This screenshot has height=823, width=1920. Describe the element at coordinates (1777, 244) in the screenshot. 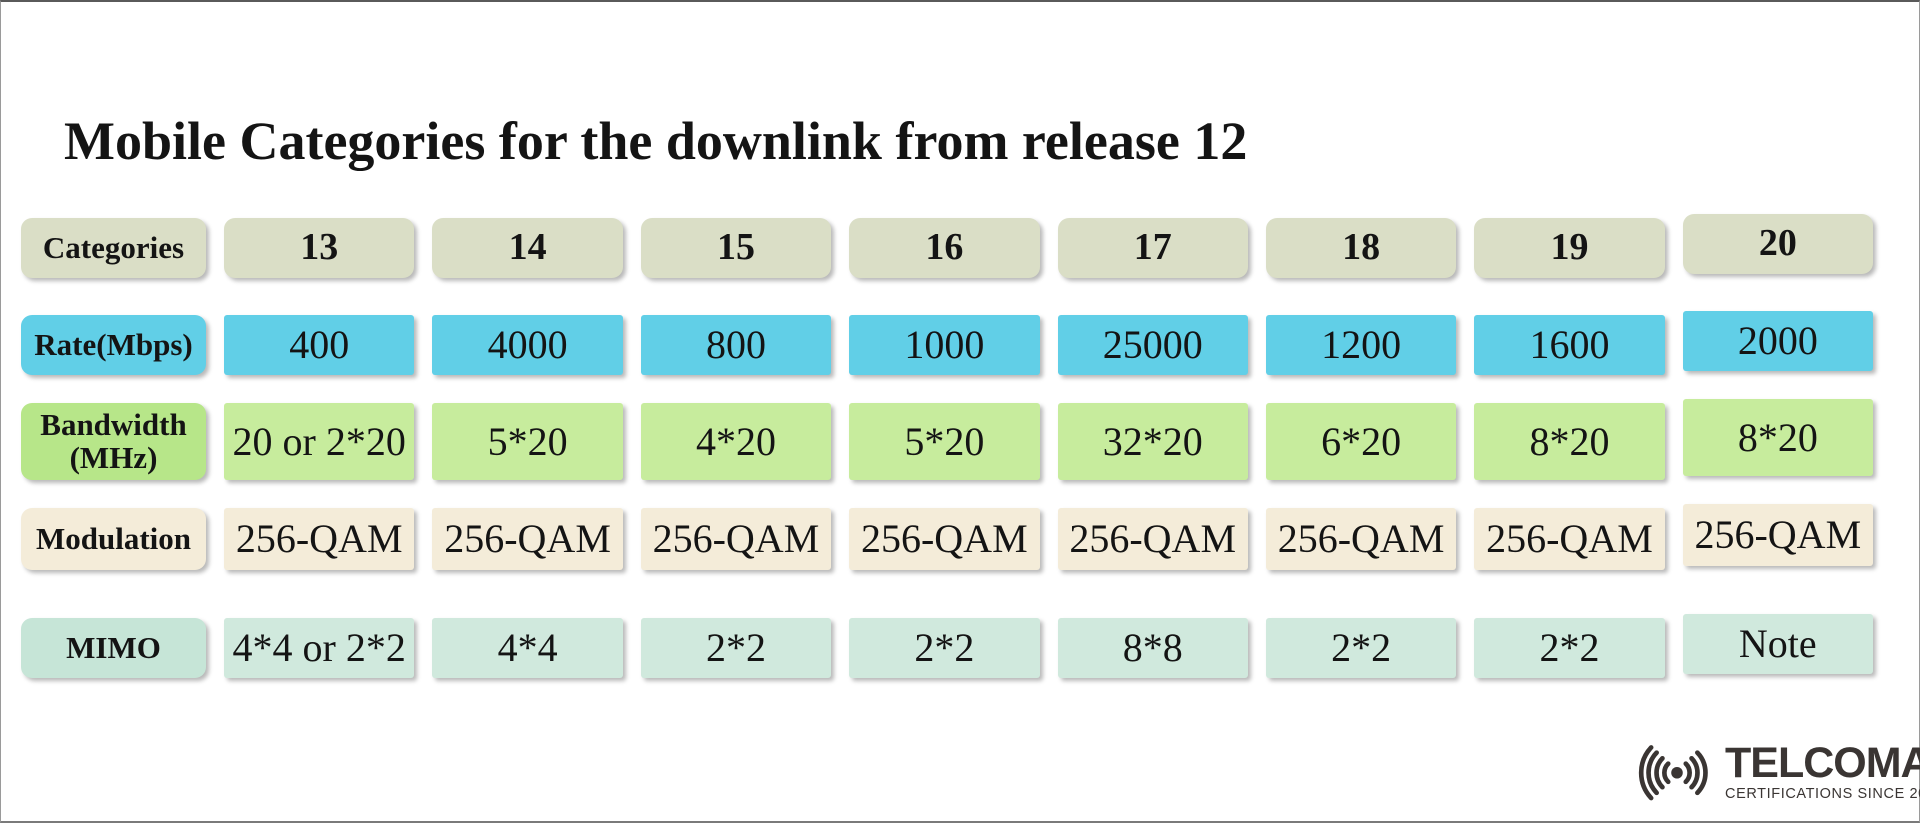

I see `category-header-20: 20` at that location.